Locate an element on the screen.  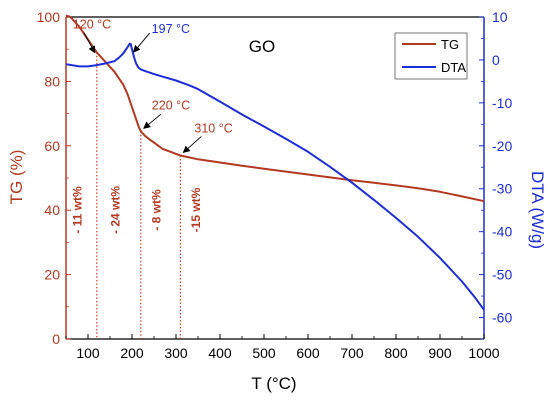
x-tick-label: 200 is located at coordinates (132, 353).